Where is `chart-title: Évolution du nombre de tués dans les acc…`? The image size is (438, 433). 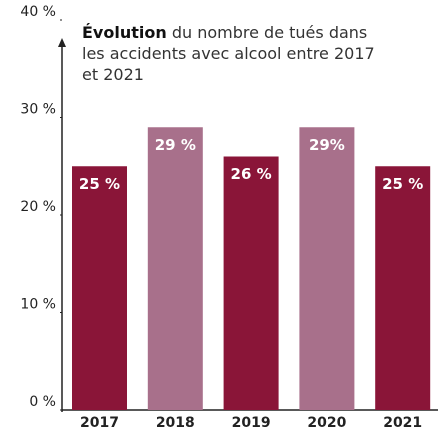
chart-title: Évolution du nombre de tués dans les acc… is located at coordinates (232, 53).